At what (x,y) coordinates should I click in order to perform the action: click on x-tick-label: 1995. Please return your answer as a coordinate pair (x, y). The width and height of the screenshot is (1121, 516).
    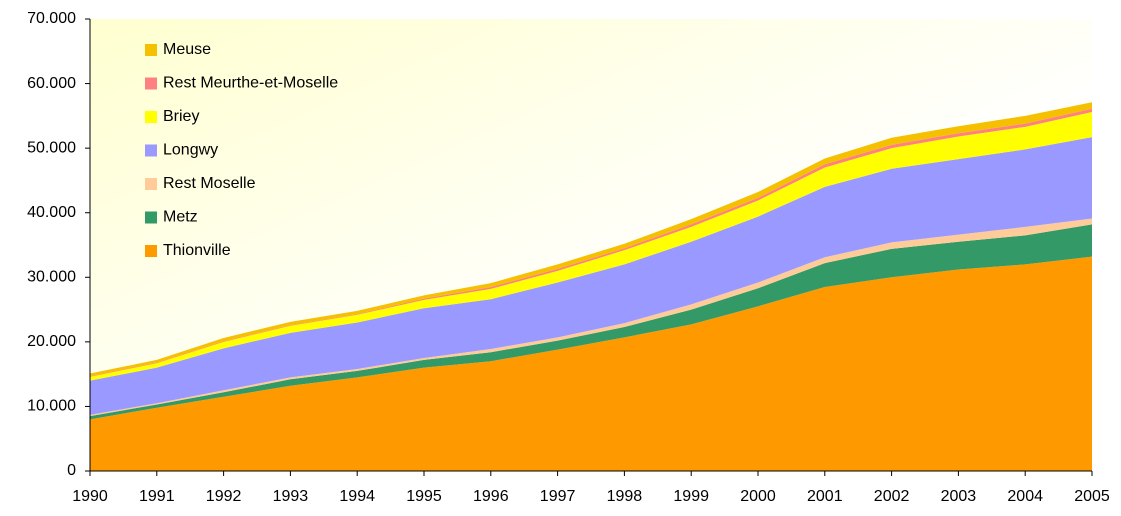
    Looking at the image, I should click on (424, 496).